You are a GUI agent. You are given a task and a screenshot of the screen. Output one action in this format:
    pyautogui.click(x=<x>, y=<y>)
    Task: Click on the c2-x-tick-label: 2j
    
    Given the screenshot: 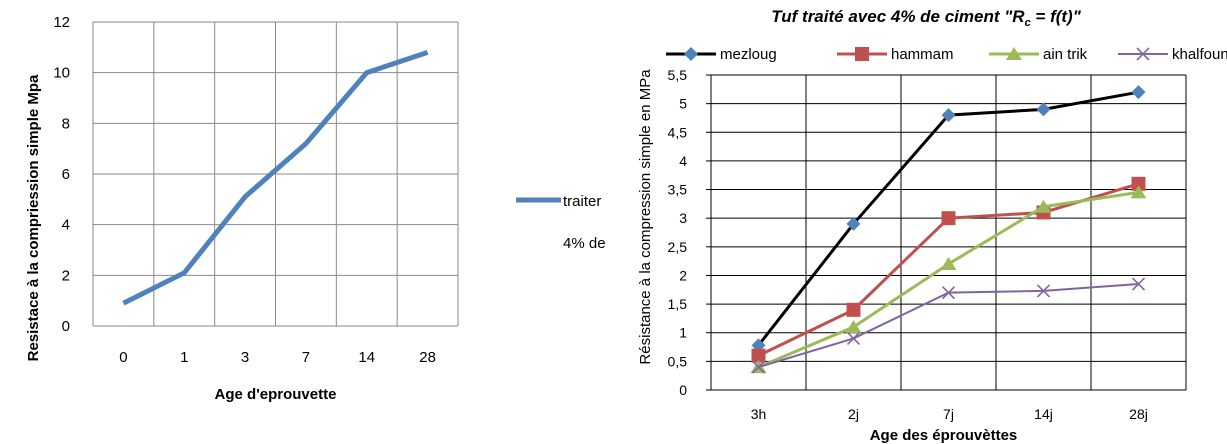 What is the action you would take?
    pyautogui.click(x=853, y=414)
    